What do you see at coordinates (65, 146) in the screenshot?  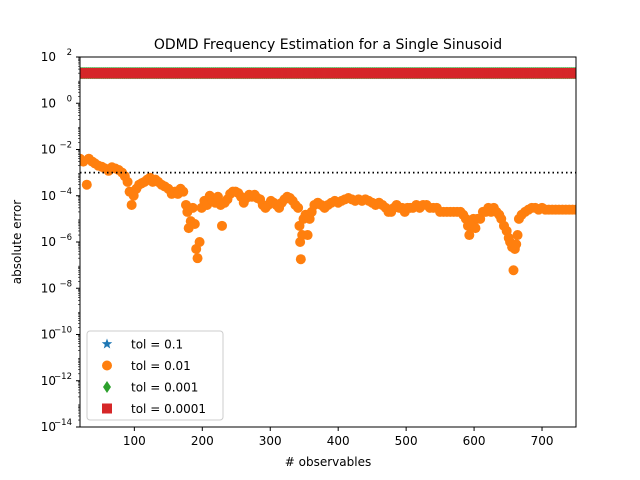 I see `y-tick-exponent: −2` at bounding box center [65, 146].